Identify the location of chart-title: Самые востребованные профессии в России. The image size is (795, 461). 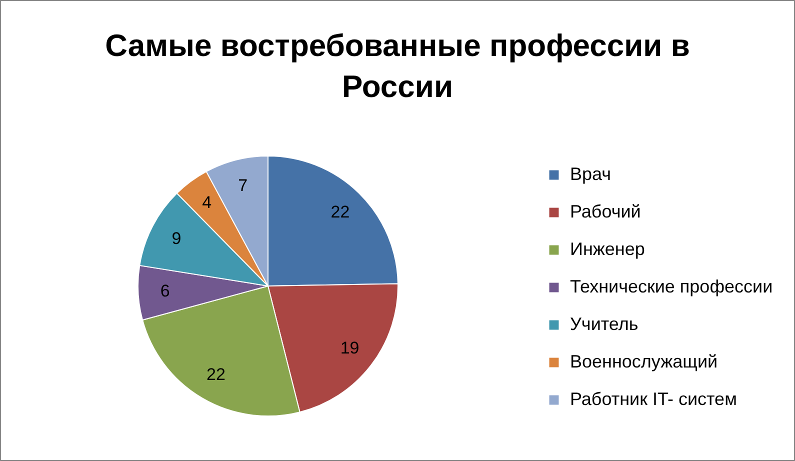
(397, 66).